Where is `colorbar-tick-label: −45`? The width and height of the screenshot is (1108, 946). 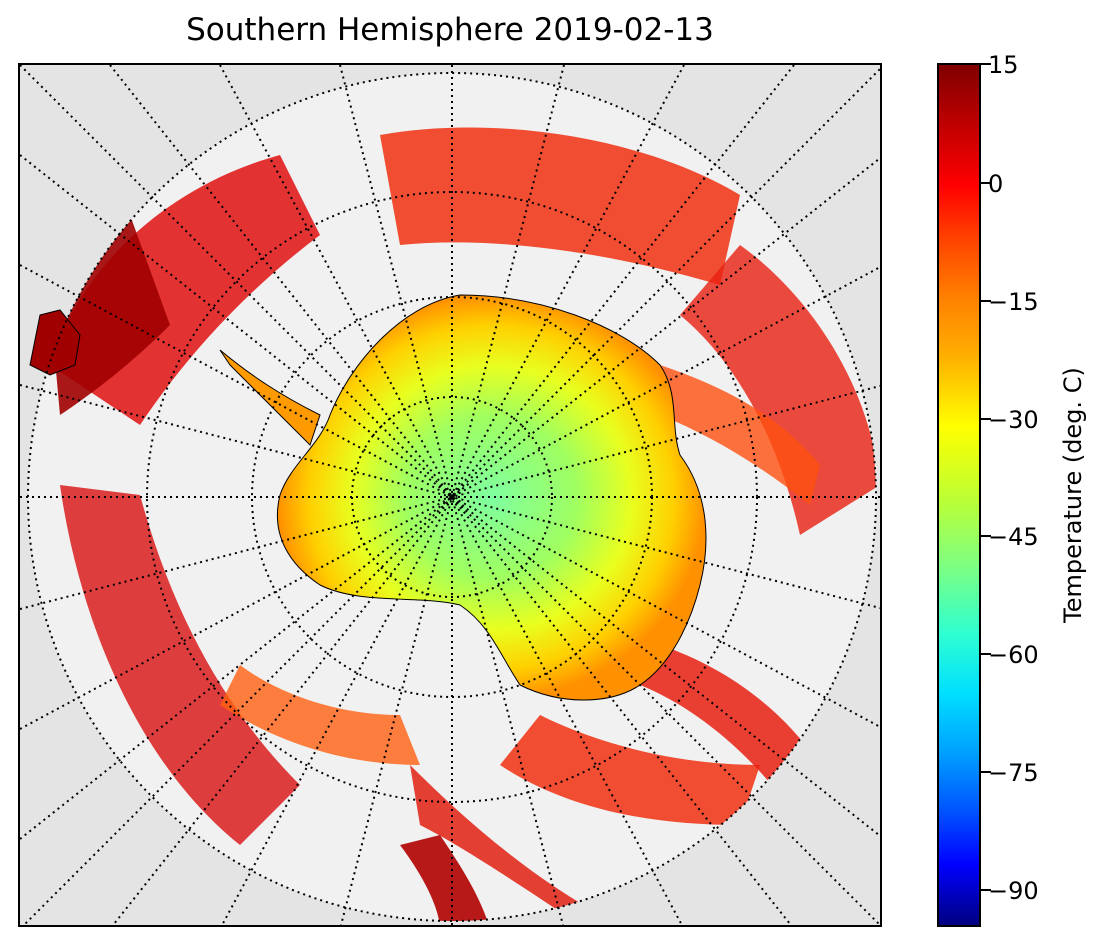
colorbar-tick-label: −45 is located at coordinates (1013, 537).